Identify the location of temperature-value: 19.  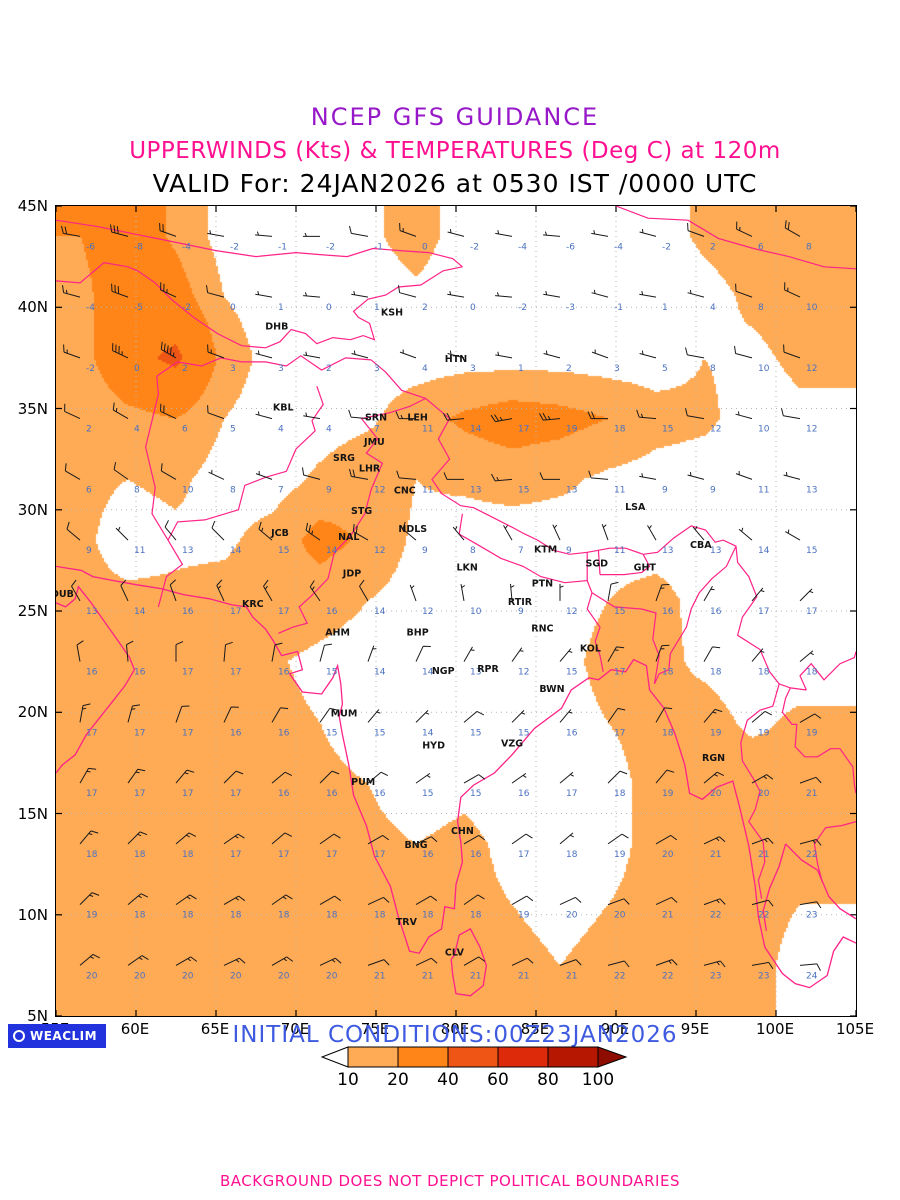
(764, 733).